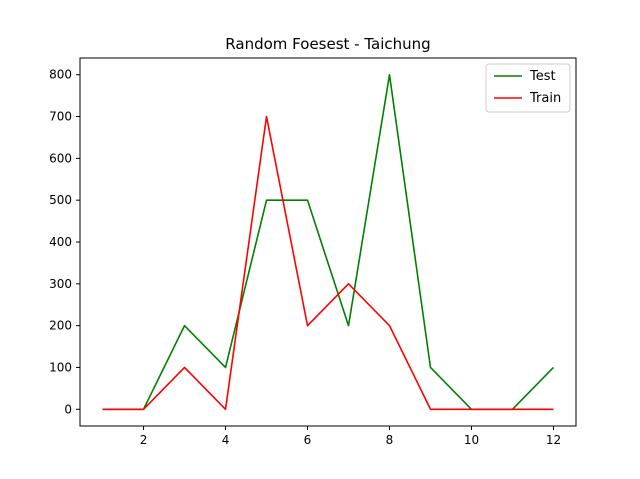  I want to click on x-tick-label: 2, so click(144, 440).